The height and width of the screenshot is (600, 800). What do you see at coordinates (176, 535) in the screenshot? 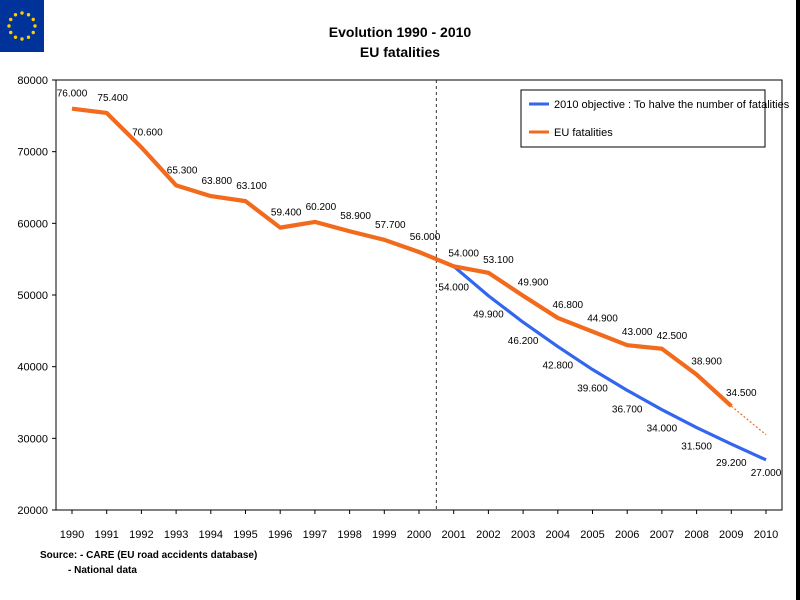
I see `x-tick-label: 1993` at bounding box center [176, 535].